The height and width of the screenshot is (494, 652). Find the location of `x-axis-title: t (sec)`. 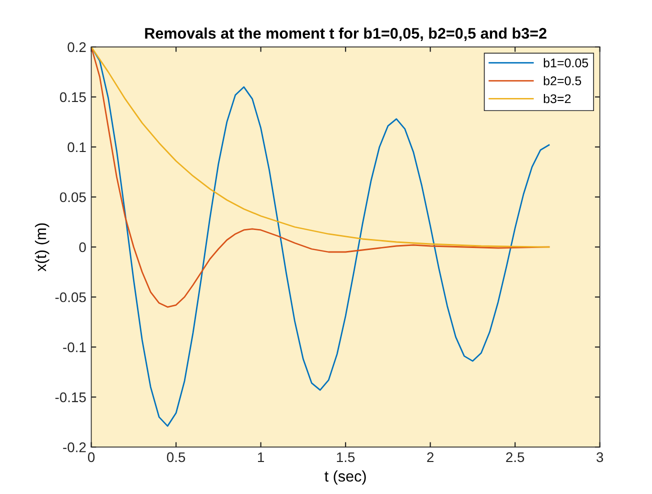

x-axis-title: t (sec) is located at coordinates (345, 477).